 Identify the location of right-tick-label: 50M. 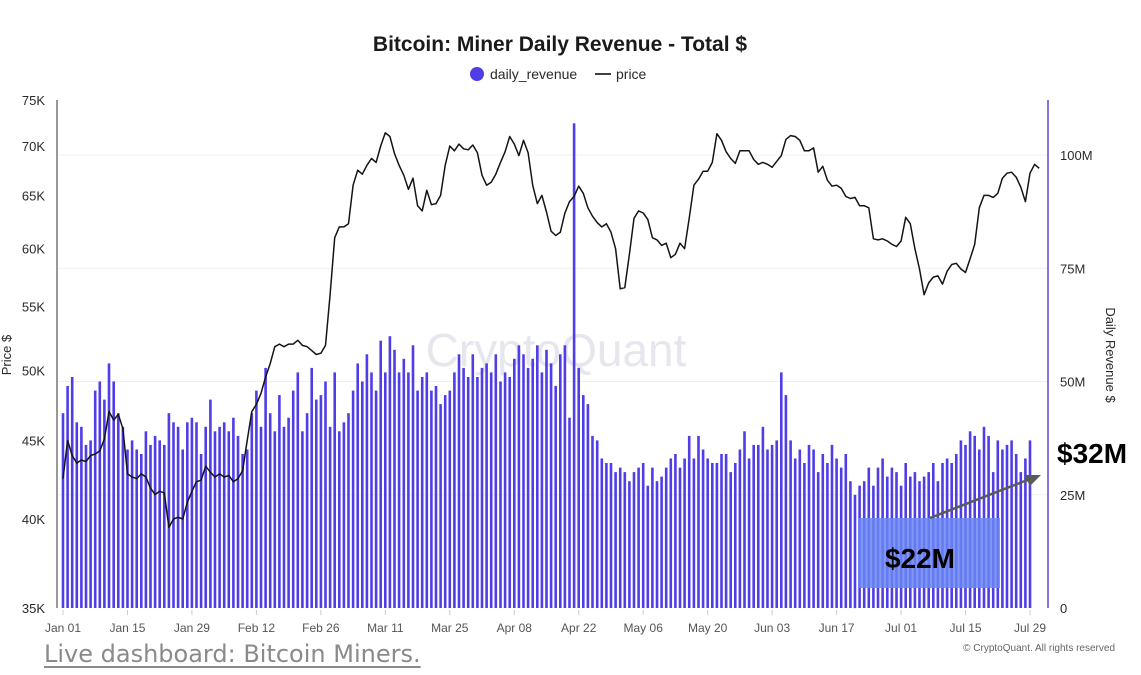
(1072, 382).